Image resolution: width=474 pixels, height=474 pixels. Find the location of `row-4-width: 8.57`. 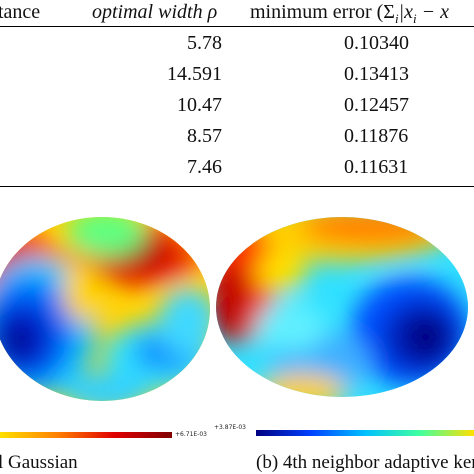

row-4-width: 8.57 is located at coordinates (204, 136).